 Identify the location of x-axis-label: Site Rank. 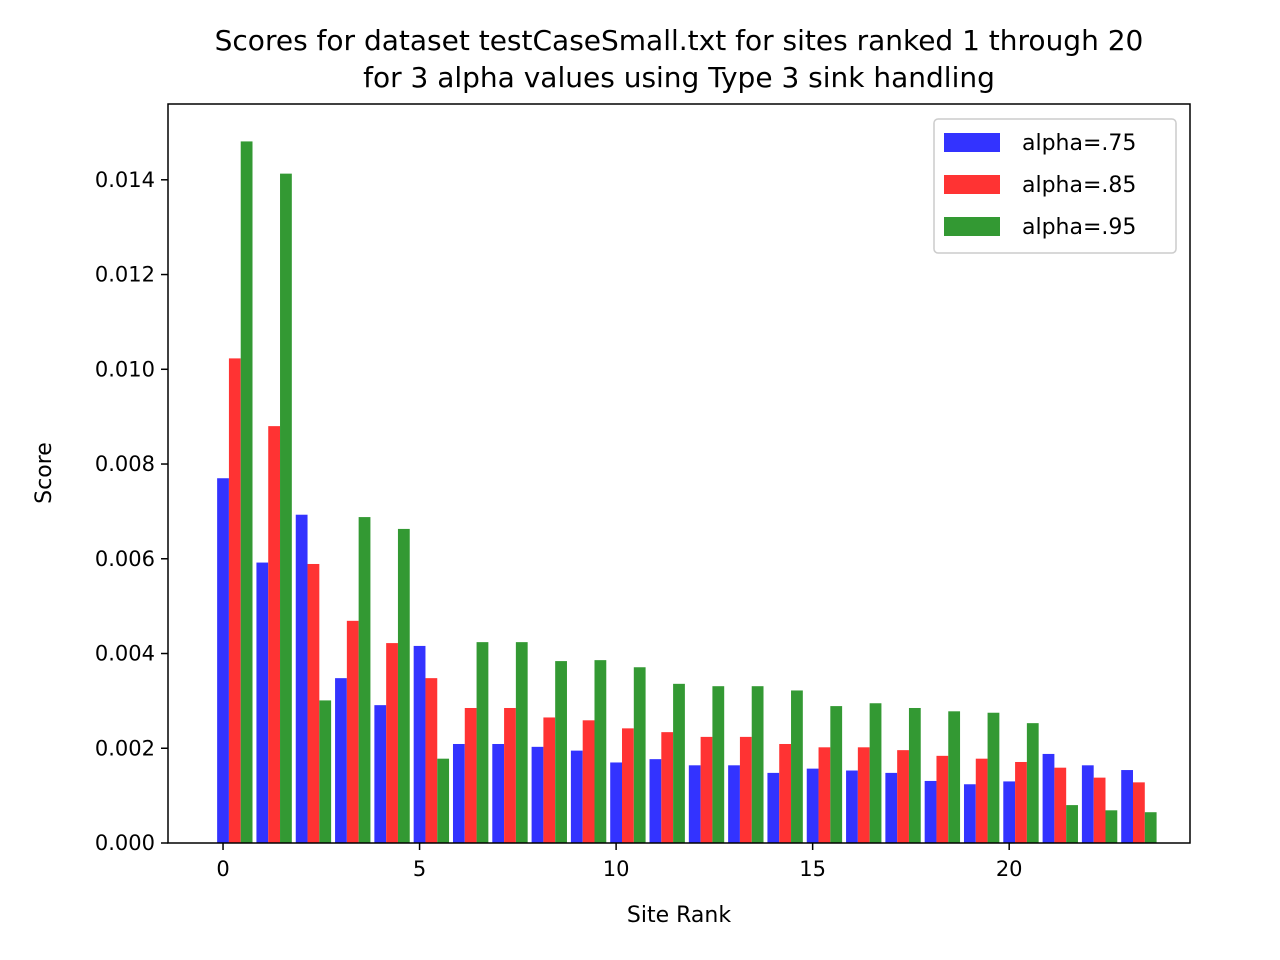
(679, 915).